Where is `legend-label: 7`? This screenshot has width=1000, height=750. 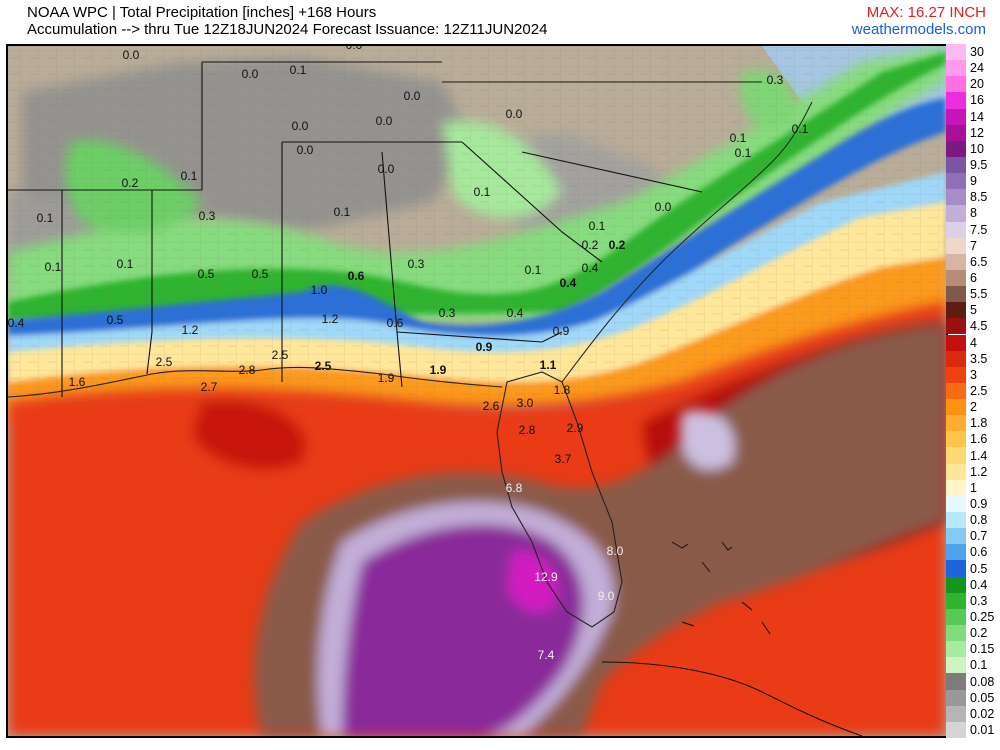
legend-label: 7 is located at coordinates (973, 245).